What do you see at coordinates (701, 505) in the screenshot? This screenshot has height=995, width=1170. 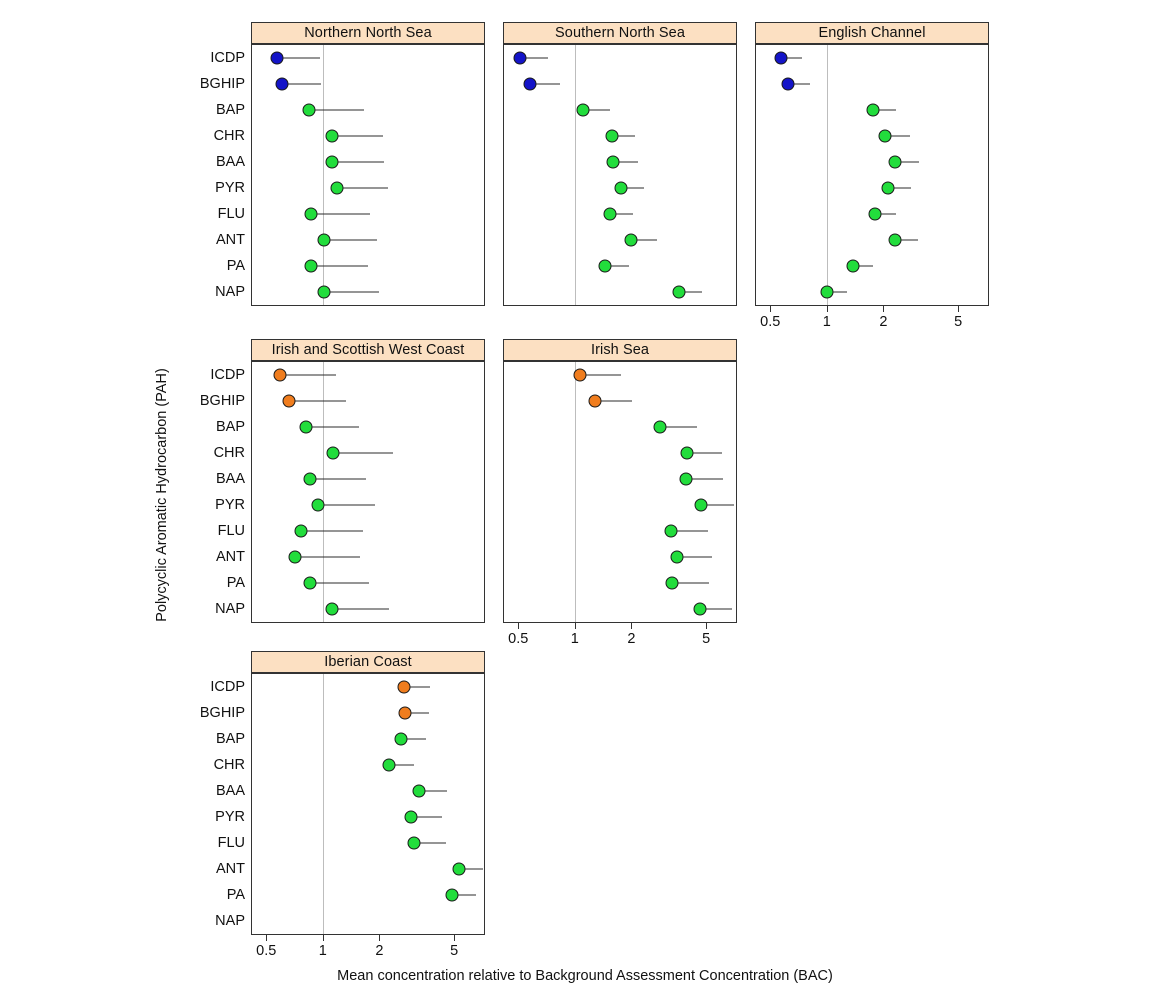 I see `data-point-irish-sea-pyr` at bounding box center [701, 505].